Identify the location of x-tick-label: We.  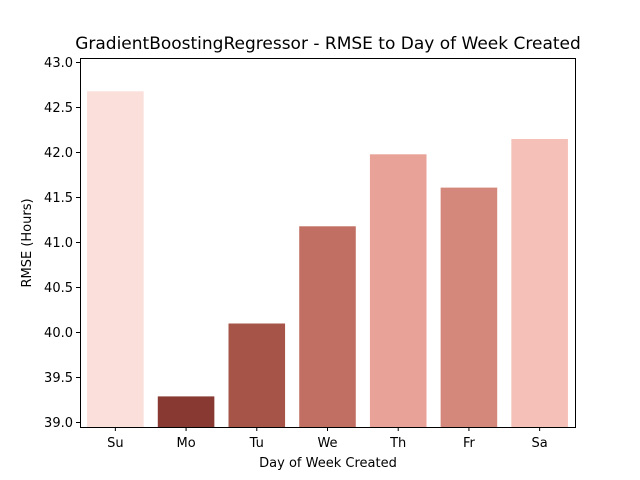
(327, 443).